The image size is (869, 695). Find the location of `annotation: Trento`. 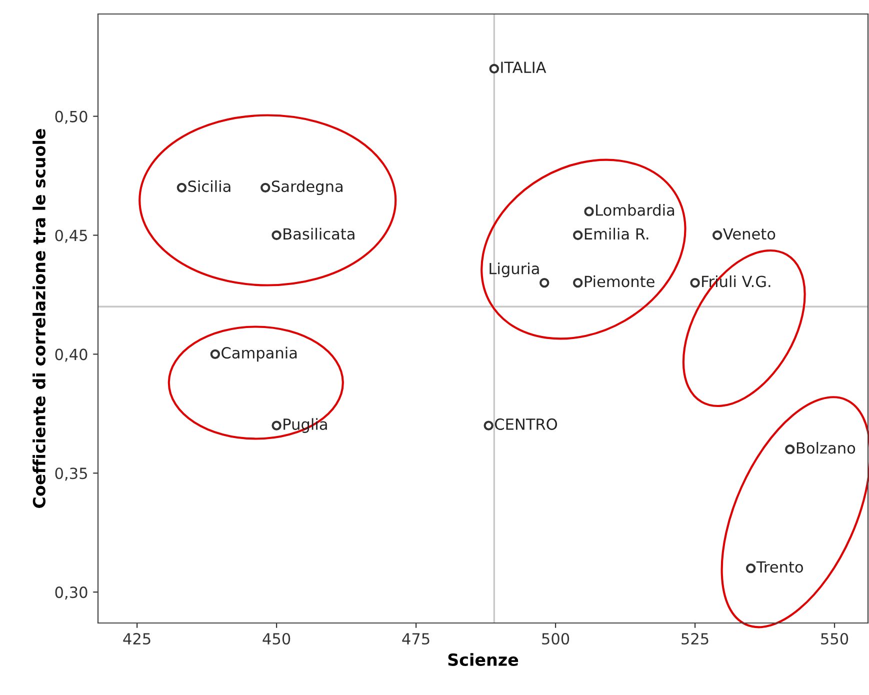

annotation: Trento is located at coordinates (779, 567).